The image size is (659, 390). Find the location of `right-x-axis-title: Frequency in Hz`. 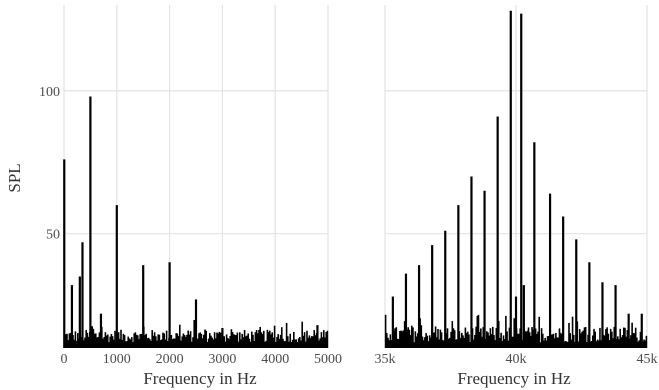

right-x-axis-title: Frequency in Hz is located at coordinates (514, 378).